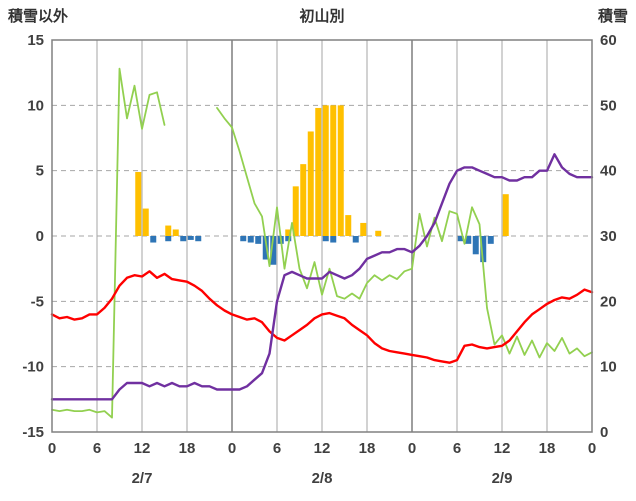  I want to click on right-tick-label: 50, so click(608, 105).